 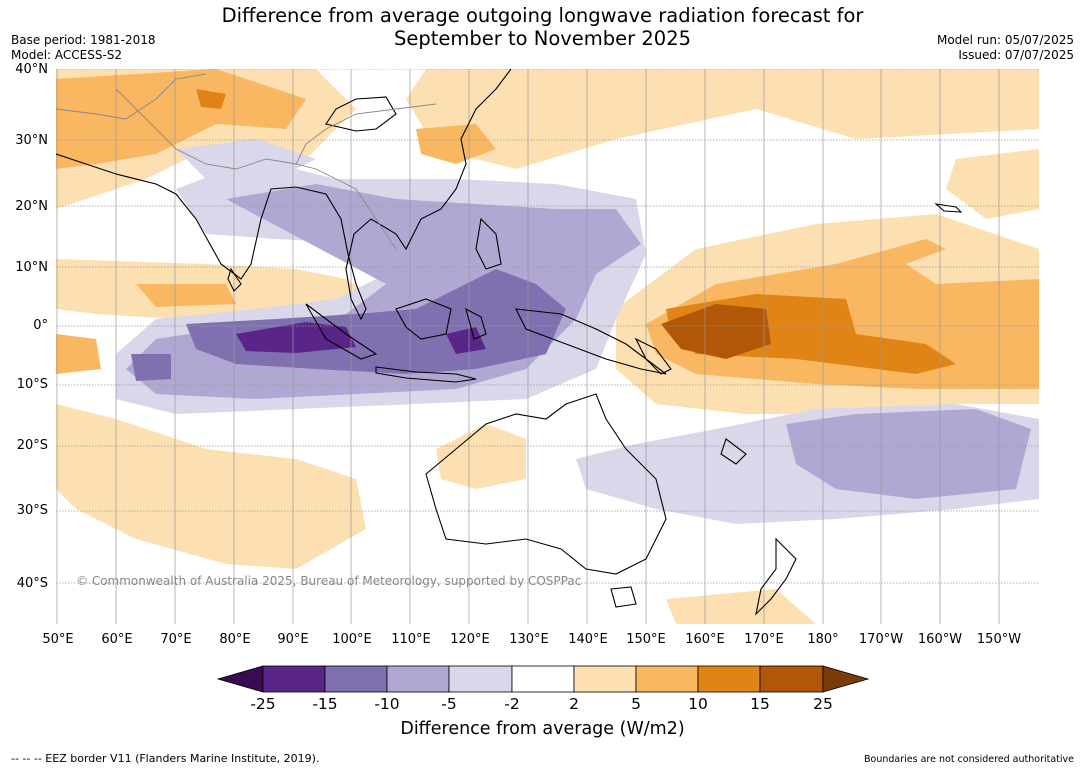 I want to click on lon-label-100e: 100°E, so click(x=352, y=639).